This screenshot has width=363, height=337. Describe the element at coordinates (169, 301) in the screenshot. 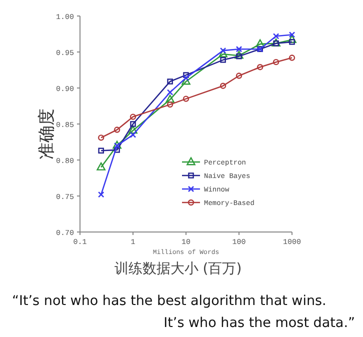

I see `text: “It’s not who has the best algorithm that wins.` at that location.